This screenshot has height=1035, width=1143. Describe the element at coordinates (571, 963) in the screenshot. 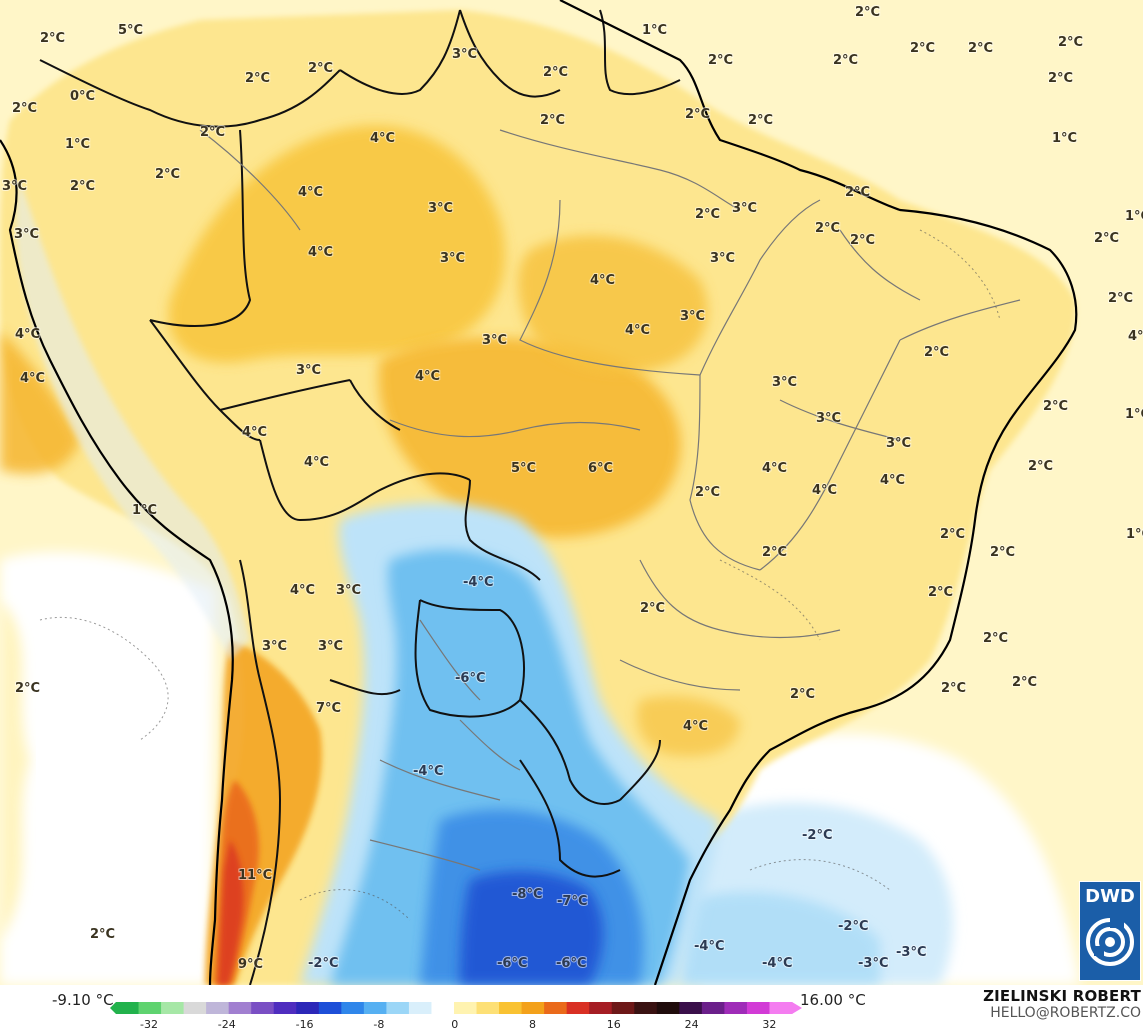

I see `temperature-label: -6°C` at that location.